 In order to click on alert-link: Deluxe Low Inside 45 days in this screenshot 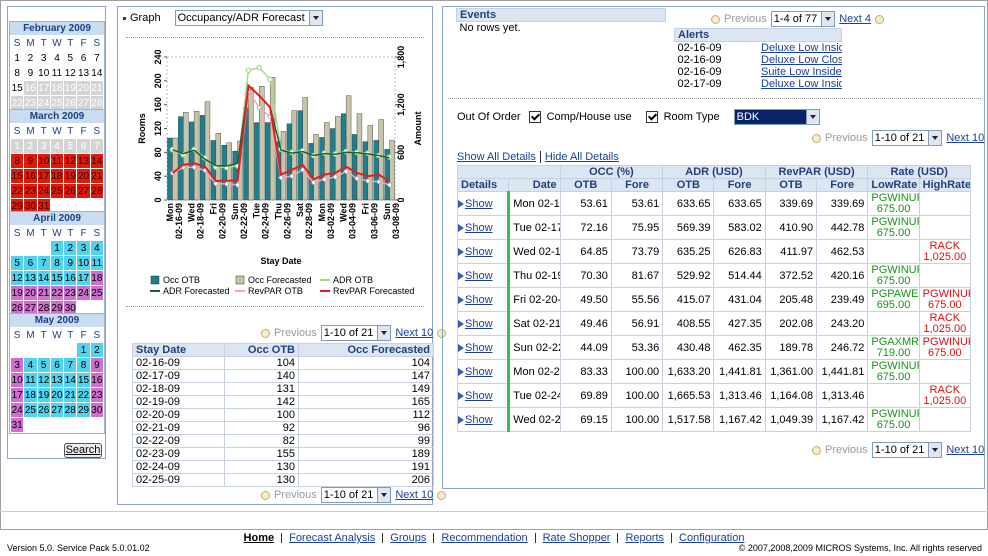, I will do `click(800, 48)`.